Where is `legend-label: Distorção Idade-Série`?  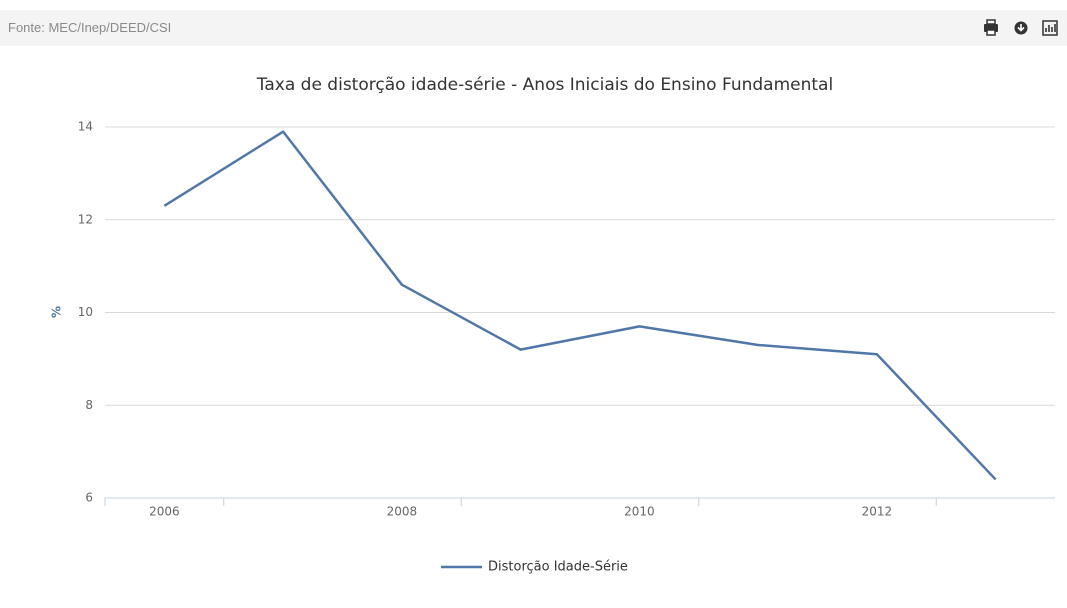 legend-label: Distorção Idade-Série is located at coordinates (558, 567).